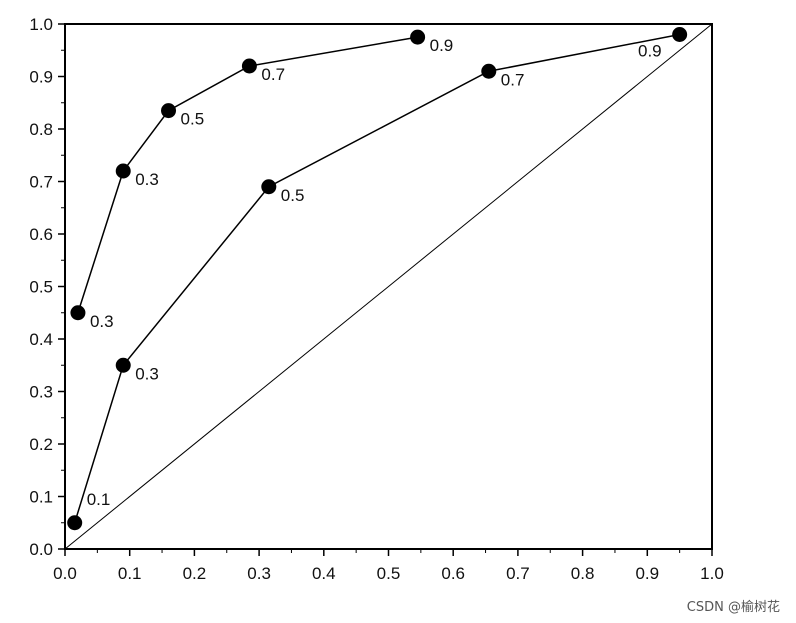 This screenshot has height=623, width=796. What do you see at coordinates (195, 573) in the screenshot?
I see `x-tick-label: 0.2` at bounding box center [195, 573].